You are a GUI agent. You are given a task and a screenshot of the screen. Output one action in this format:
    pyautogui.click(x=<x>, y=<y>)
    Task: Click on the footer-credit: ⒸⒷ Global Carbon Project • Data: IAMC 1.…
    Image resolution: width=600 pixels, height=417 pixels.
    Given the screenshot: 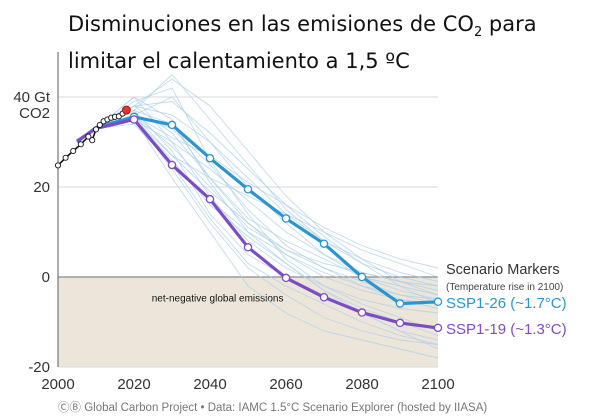 What is the action you would take?
    pyautogui.click(x=273, y=408)
    